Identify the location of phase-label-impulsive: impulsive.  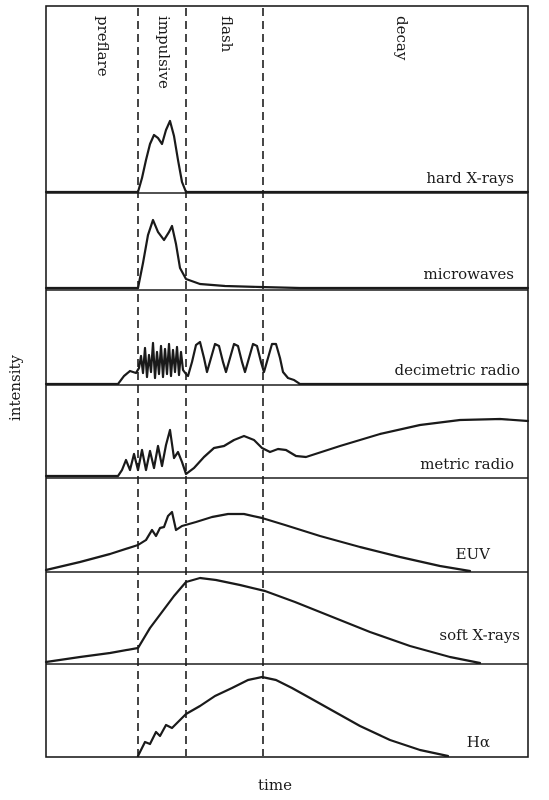
(164, 52).